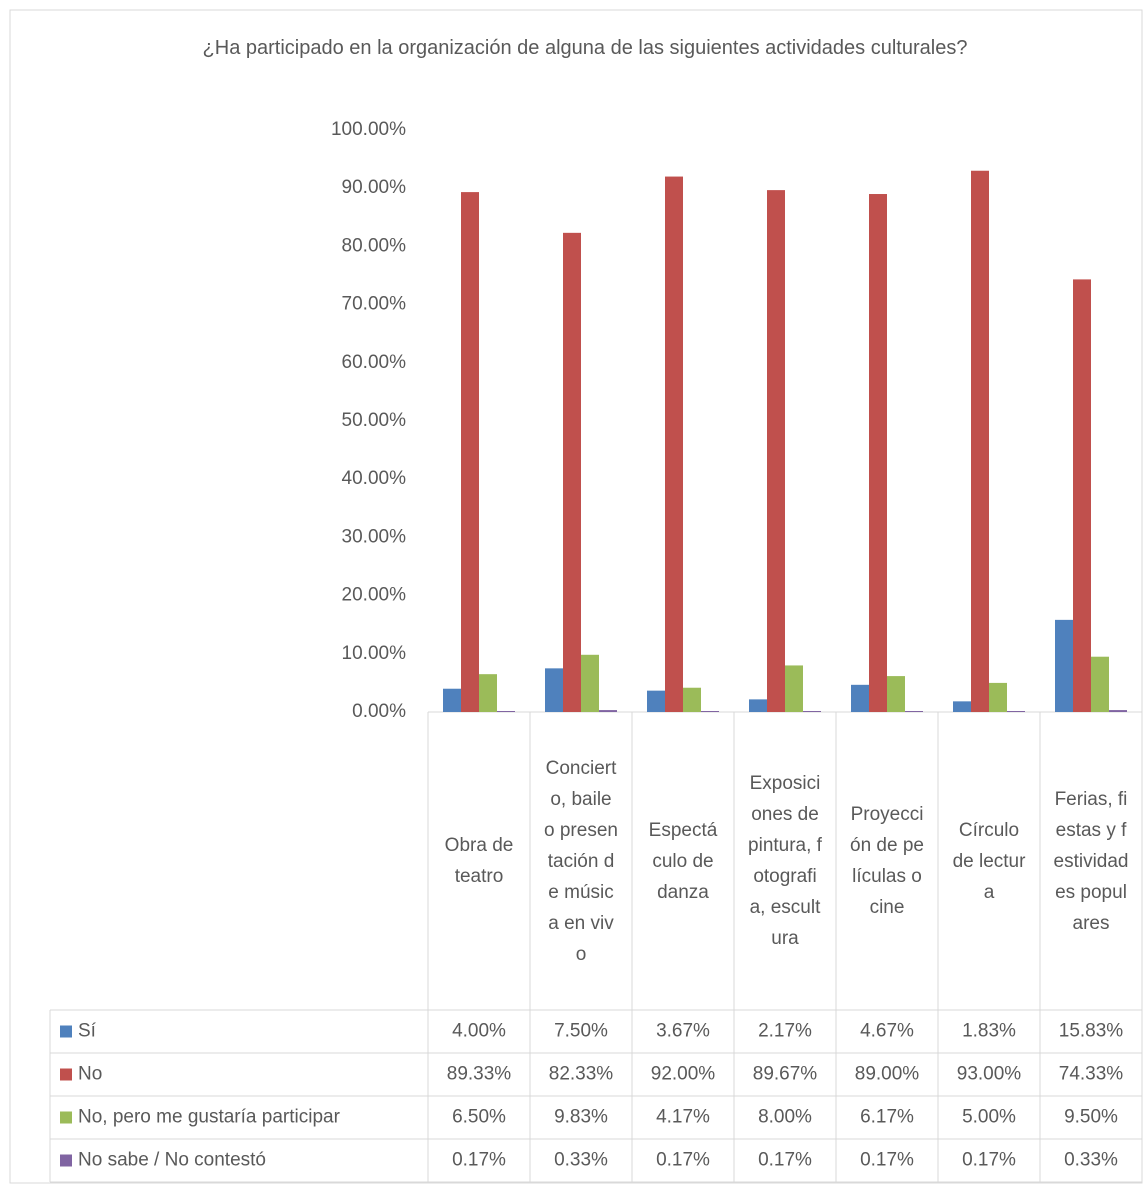  Describe the element at coordinates (374, 187) in the screenshot. I see `y-tick-label: 90.00%` at that location.